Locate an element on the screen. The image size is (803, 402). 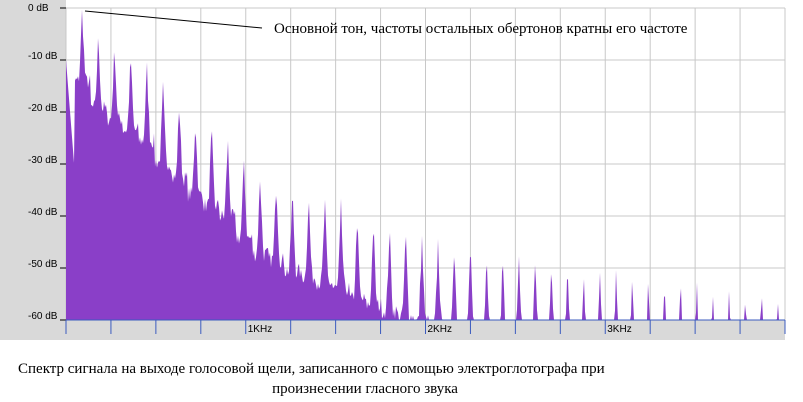
y-tick-label: -50 dB is located at coordinates (43, 264).